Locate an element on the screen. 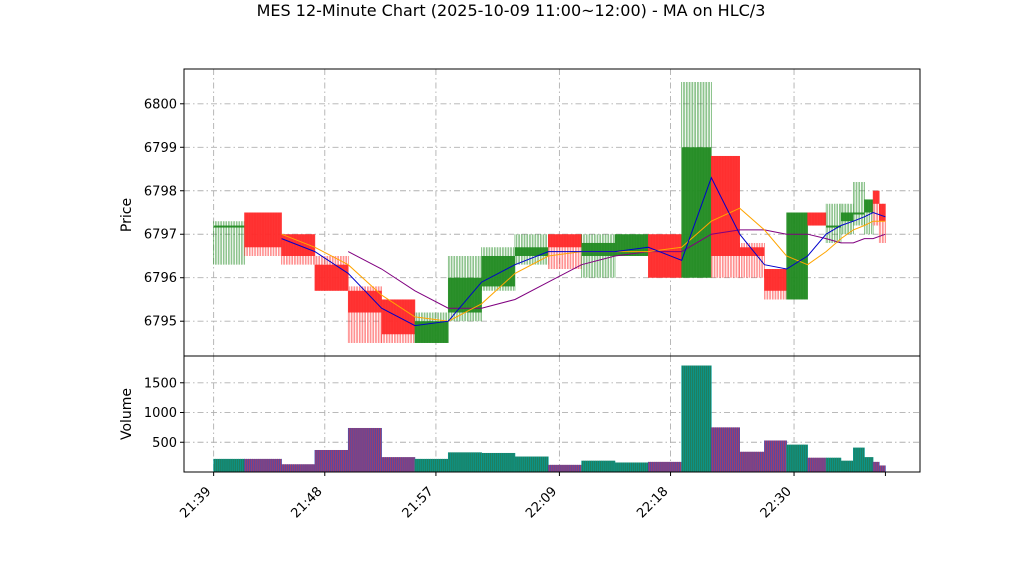 The image size is (1022, 575). x-tick-label: 22:18 is located at coordinates (652, 502).